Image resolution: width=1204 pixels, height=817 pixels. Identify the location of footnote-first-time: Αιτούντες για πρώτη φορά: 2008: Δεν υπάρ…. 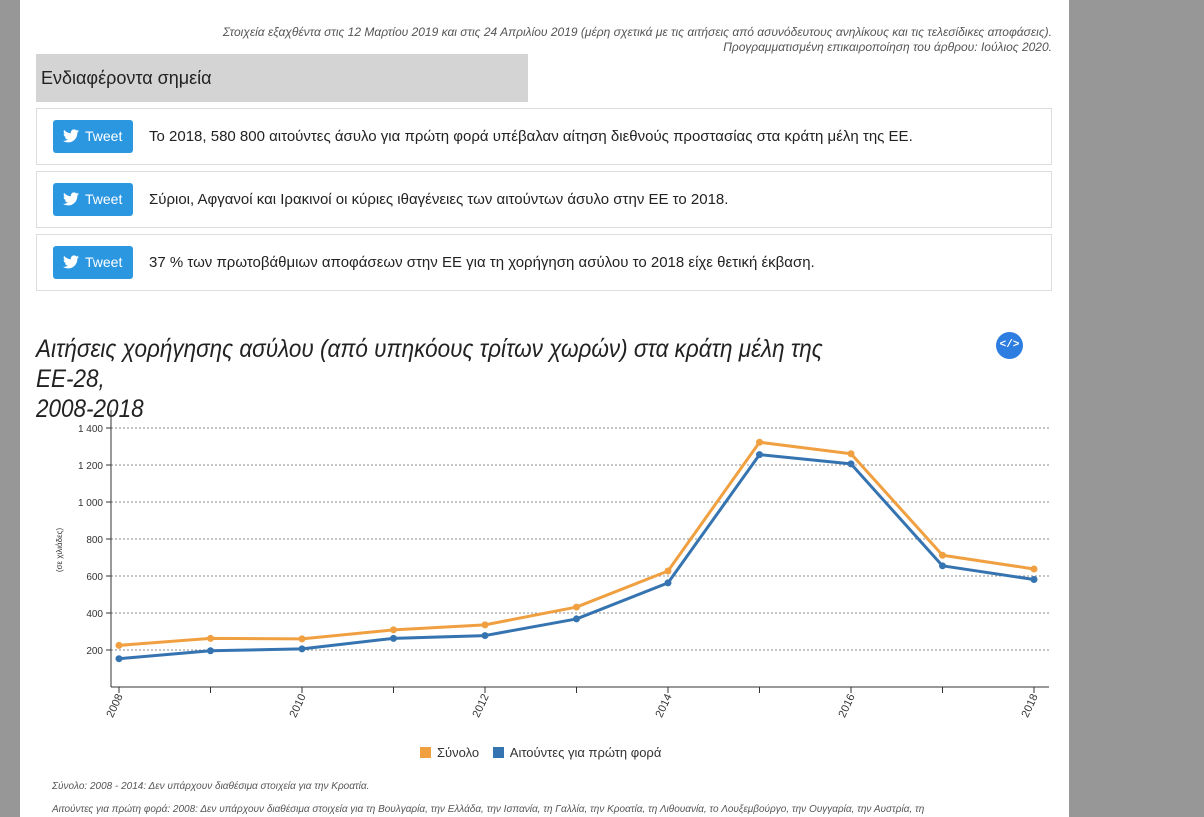
(488, 809).